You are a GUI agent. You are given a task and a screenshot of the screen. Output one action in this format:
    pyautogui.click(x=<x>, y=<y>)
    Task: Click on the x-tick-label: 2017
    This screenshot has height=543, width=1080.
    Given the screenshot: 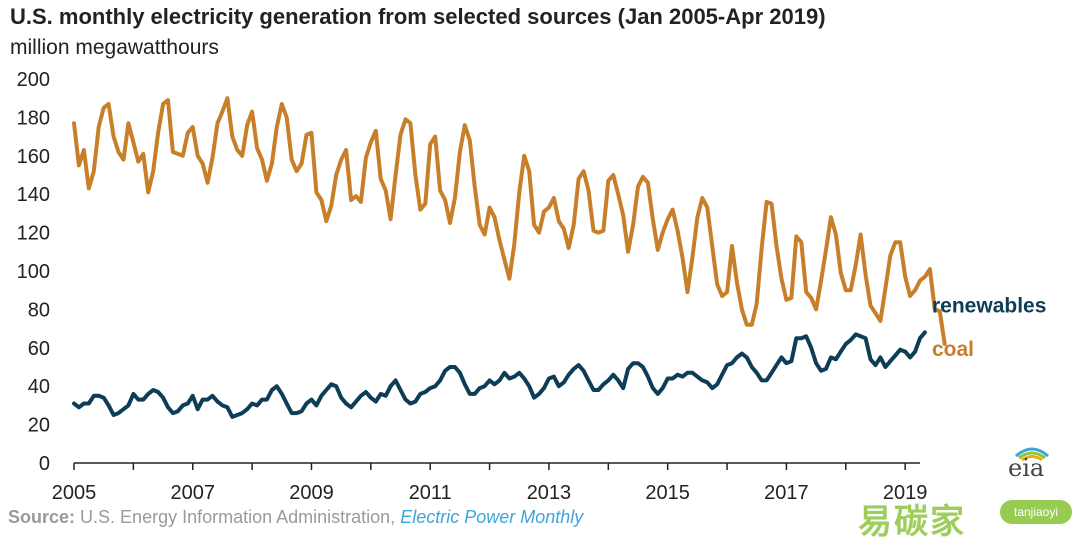 What is the action you would take?
    pyautogui.click(x=786, y=493)
    